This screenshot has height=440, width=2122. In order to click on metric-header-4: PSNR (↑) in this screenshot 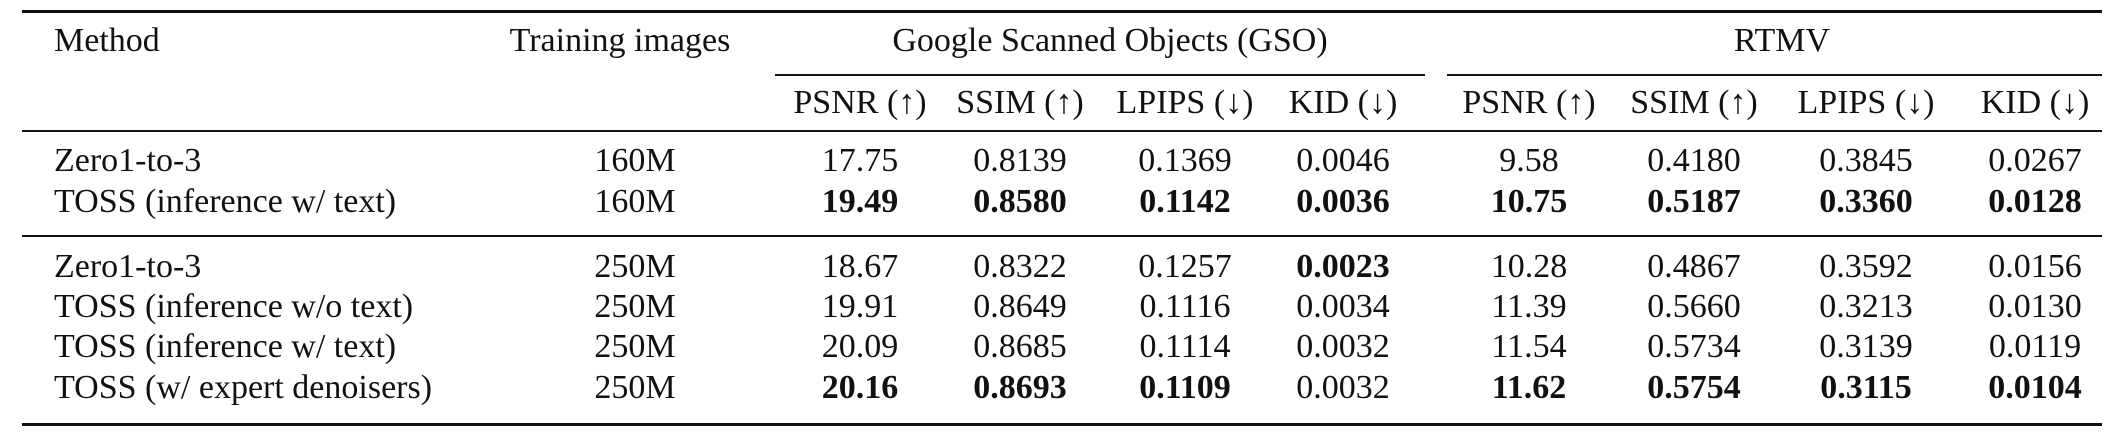, I will do `click(1529, 102)`.